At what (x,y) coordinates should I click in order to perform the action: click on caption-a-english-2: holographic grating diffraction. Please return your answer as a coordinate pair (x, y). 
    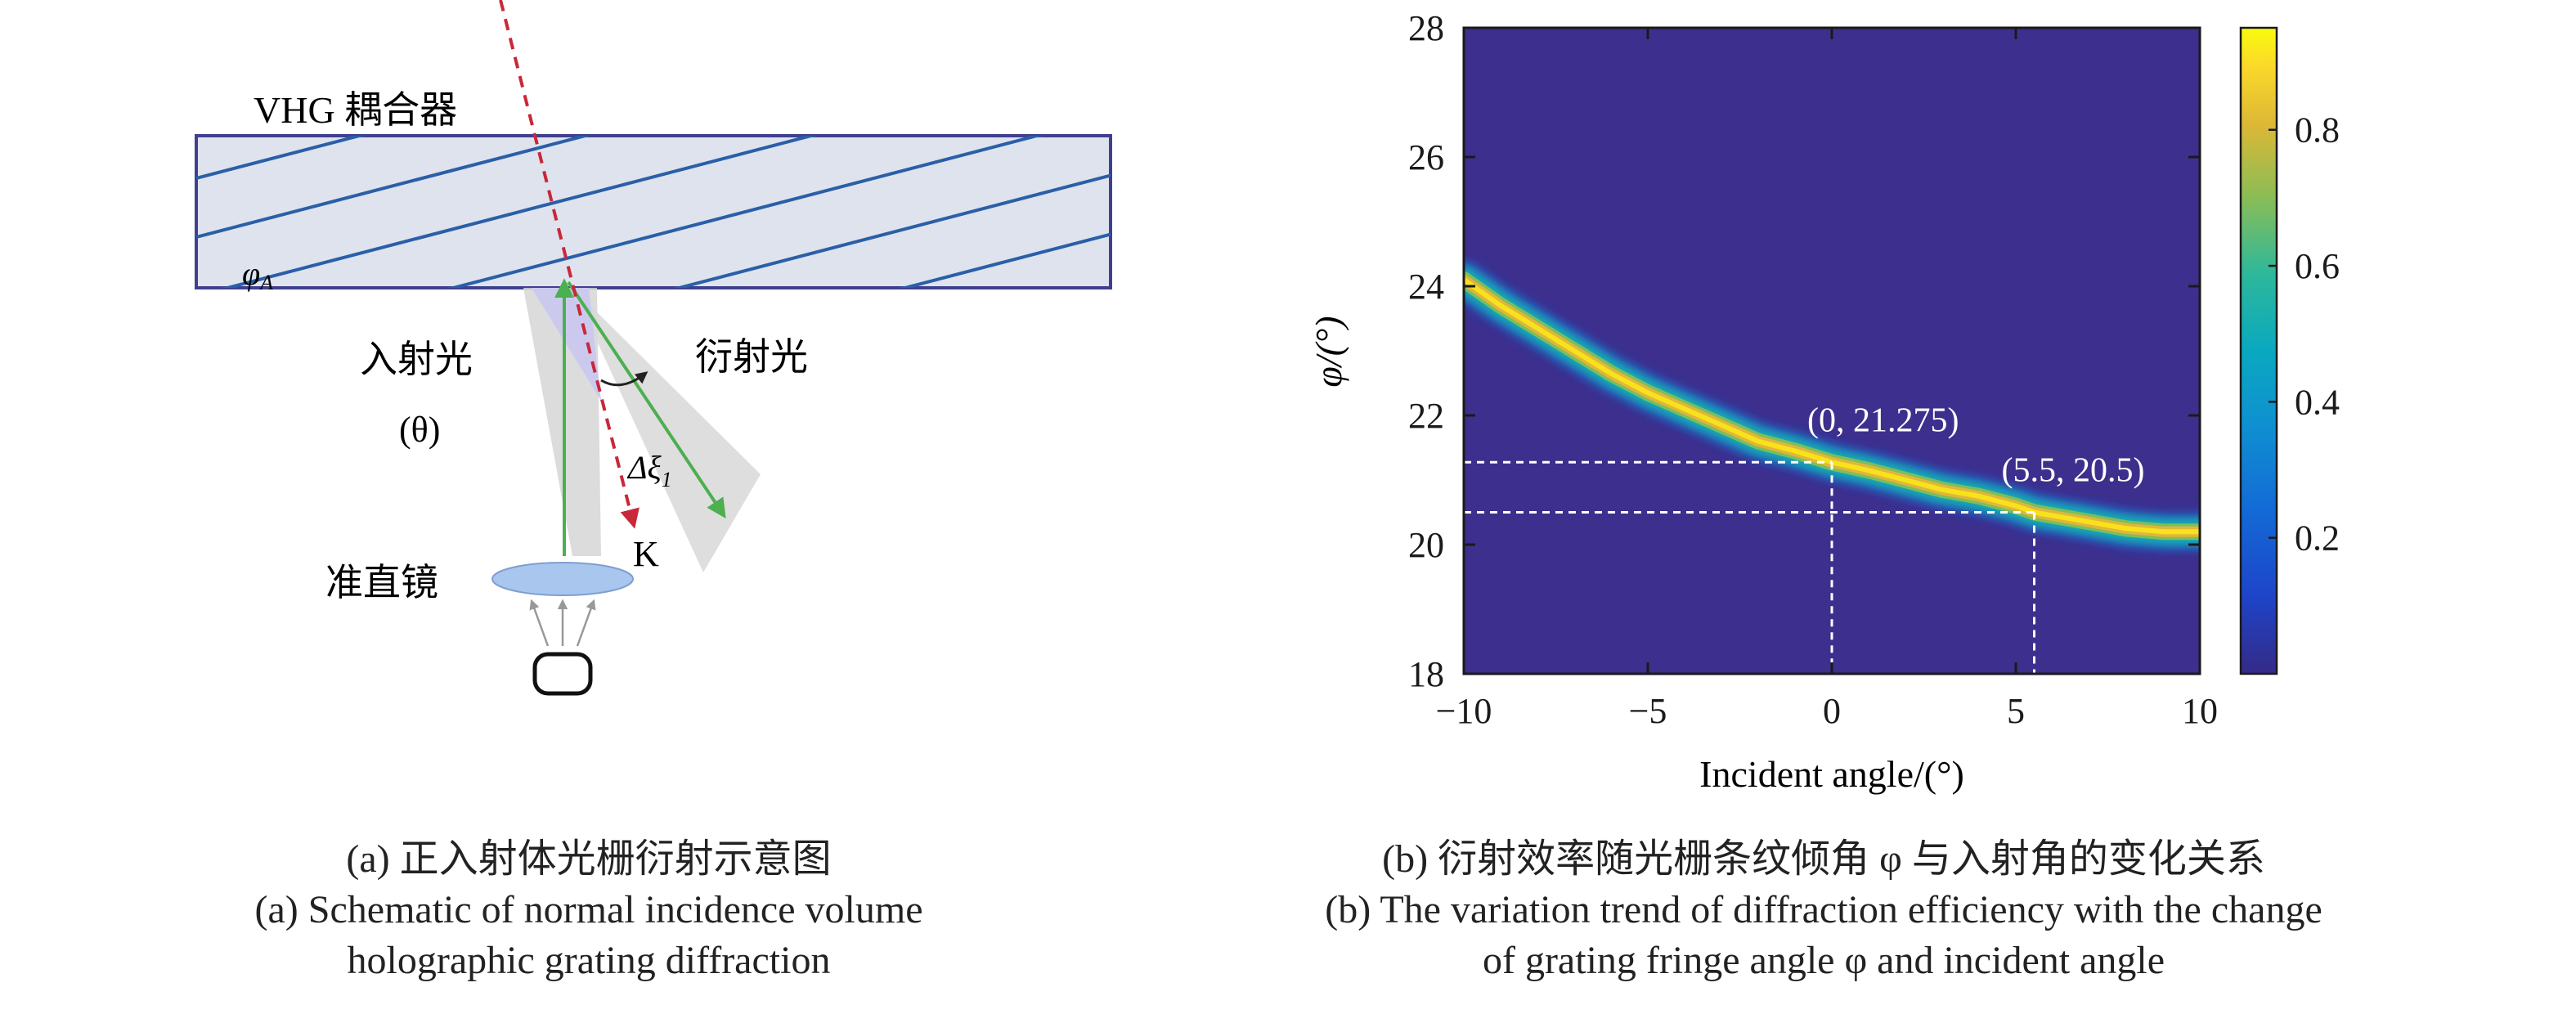
    Looking at the image, I should click on (589, 961).